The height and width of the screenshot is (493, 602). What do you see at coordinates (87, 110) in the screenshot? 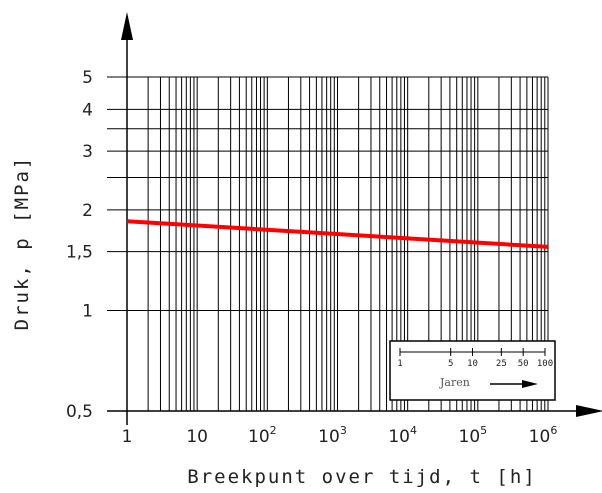
I see `y-tick-label: 4` at bounding box center [87, 110].